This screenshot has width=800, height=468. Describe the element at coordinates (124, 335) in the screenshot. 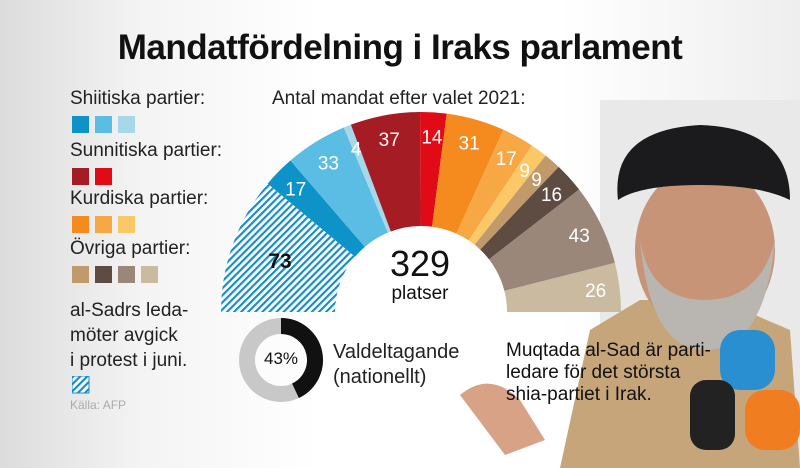

I see `hatch-note-line: möter avgick` at that location.